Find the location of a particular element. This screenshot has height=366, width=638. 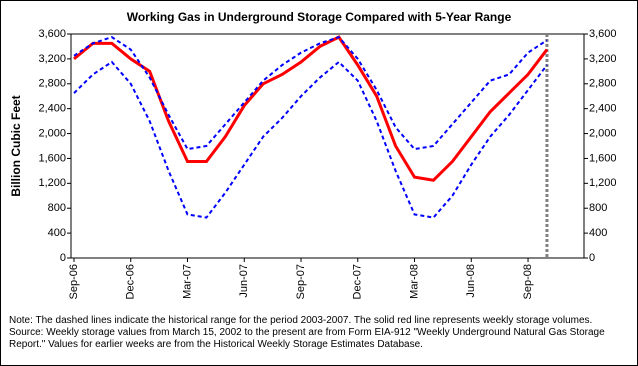

y-tick-label: 3,200 is located at coordinates (52, 59).